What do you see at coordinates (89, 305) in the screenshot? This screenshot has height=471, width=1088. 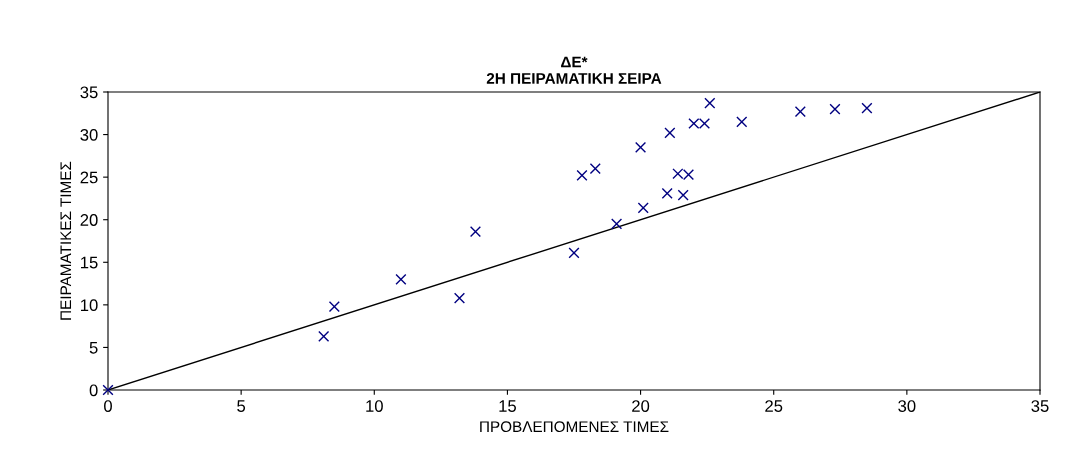 I see `y-tick-label: 10` at bounding box center [89, 305].